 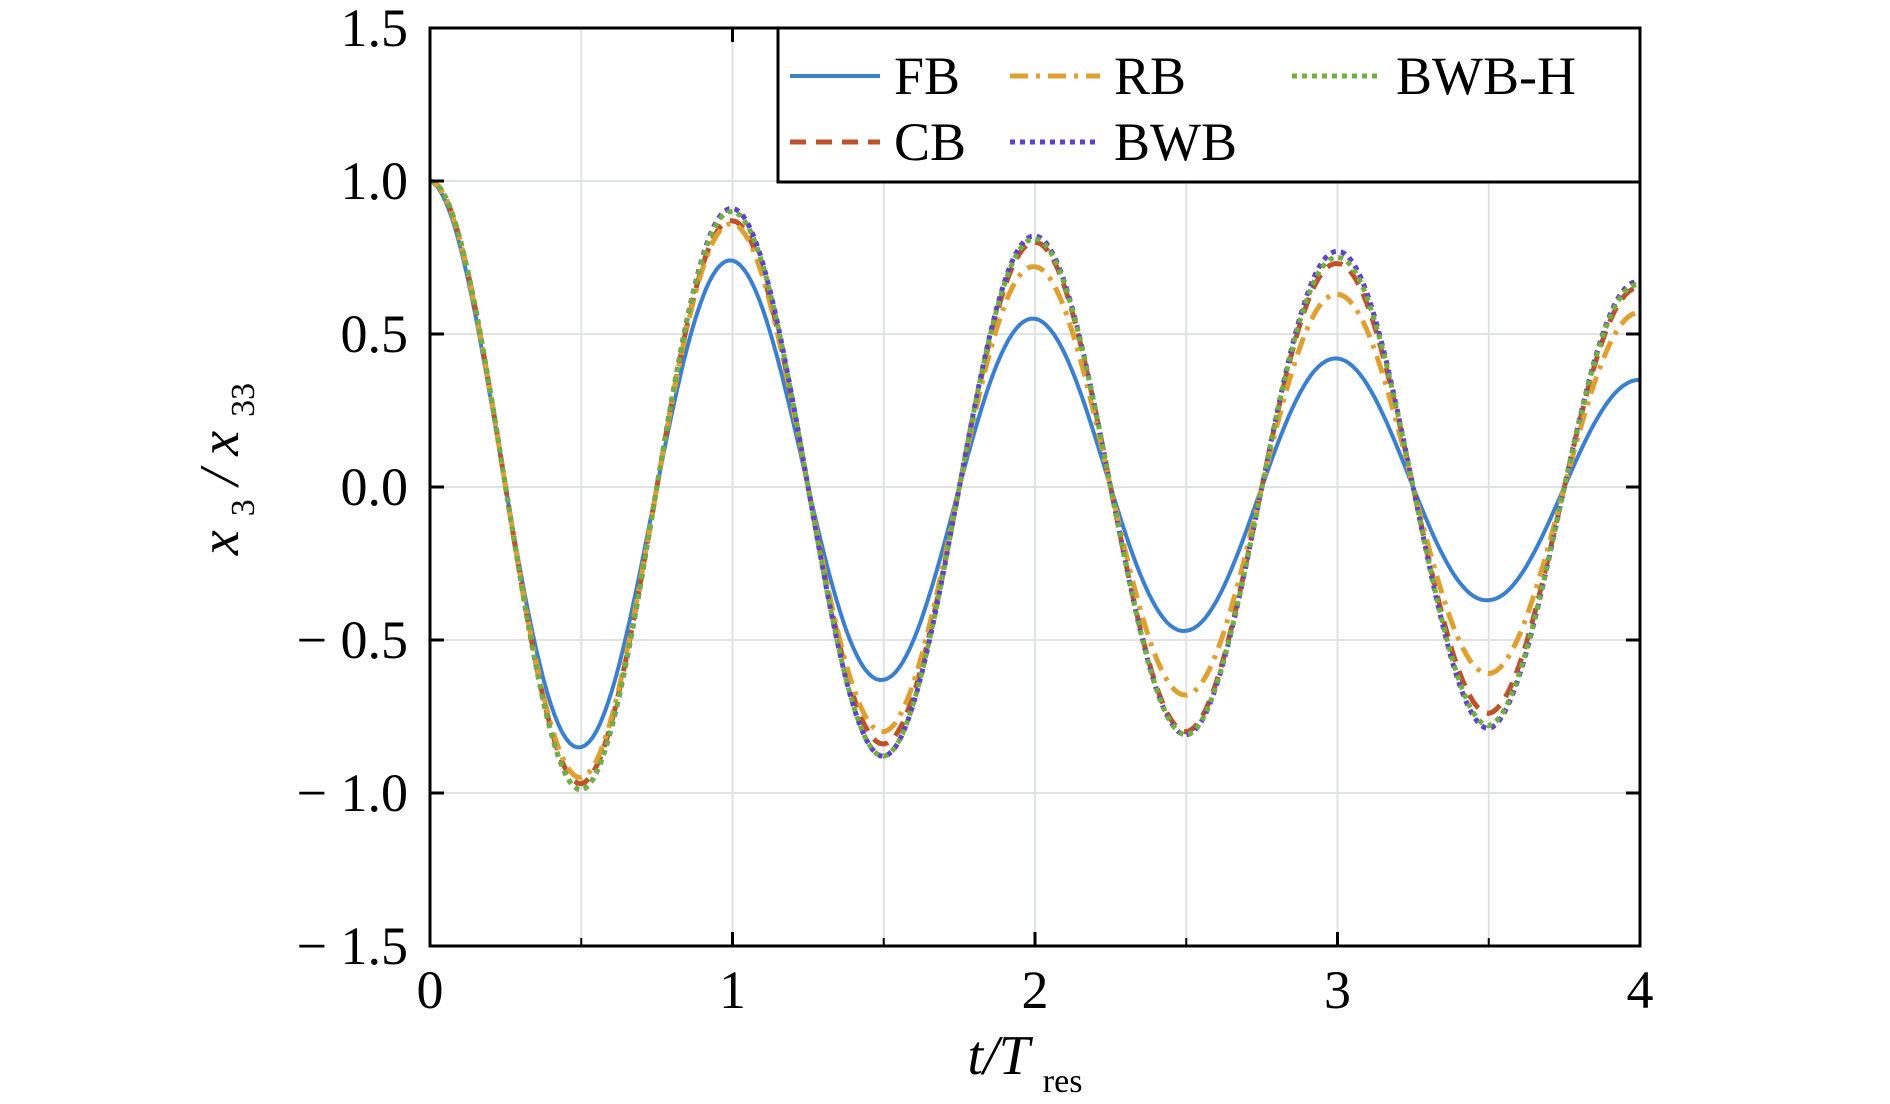 What do you see at coordinates (1175, 142) in the screenshot?
I see `legend-label-bwb: BWB` at bounding box center [1175, 142].